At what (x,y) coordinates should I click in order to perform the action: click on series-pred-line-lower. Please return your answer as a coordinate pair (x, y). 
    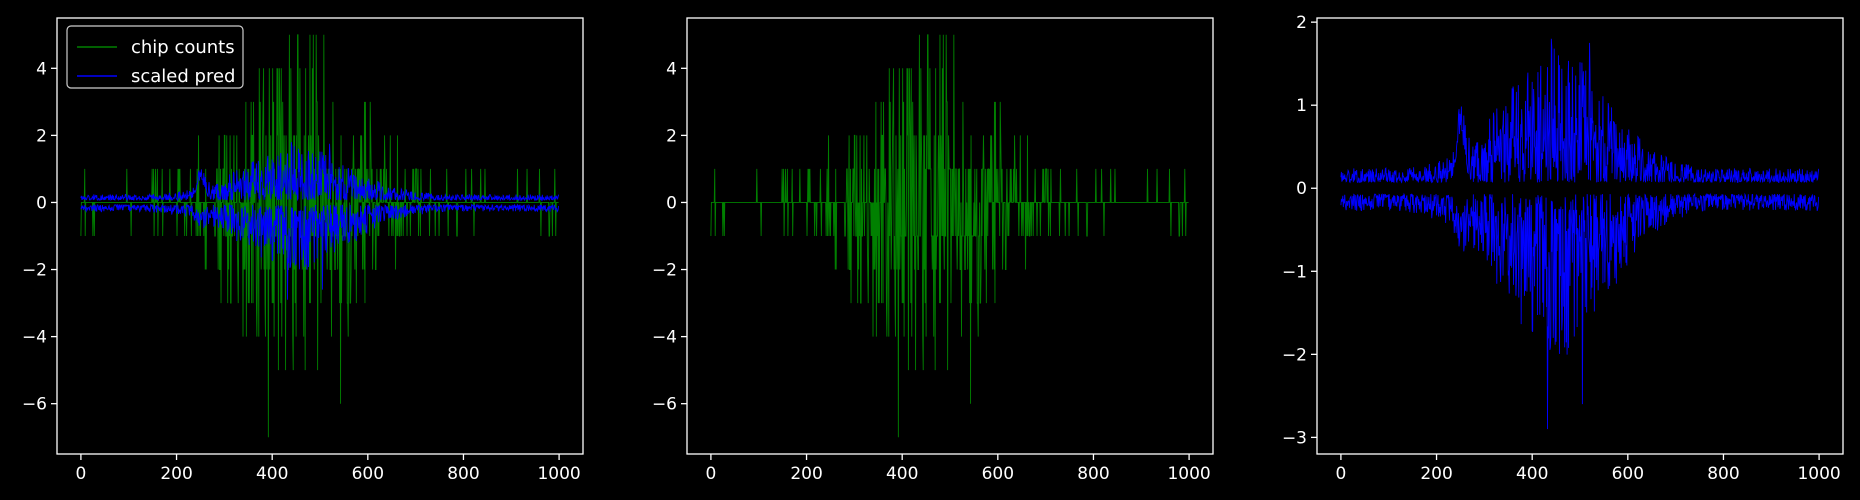
    Looking at the image, I should click on (1580, 311).